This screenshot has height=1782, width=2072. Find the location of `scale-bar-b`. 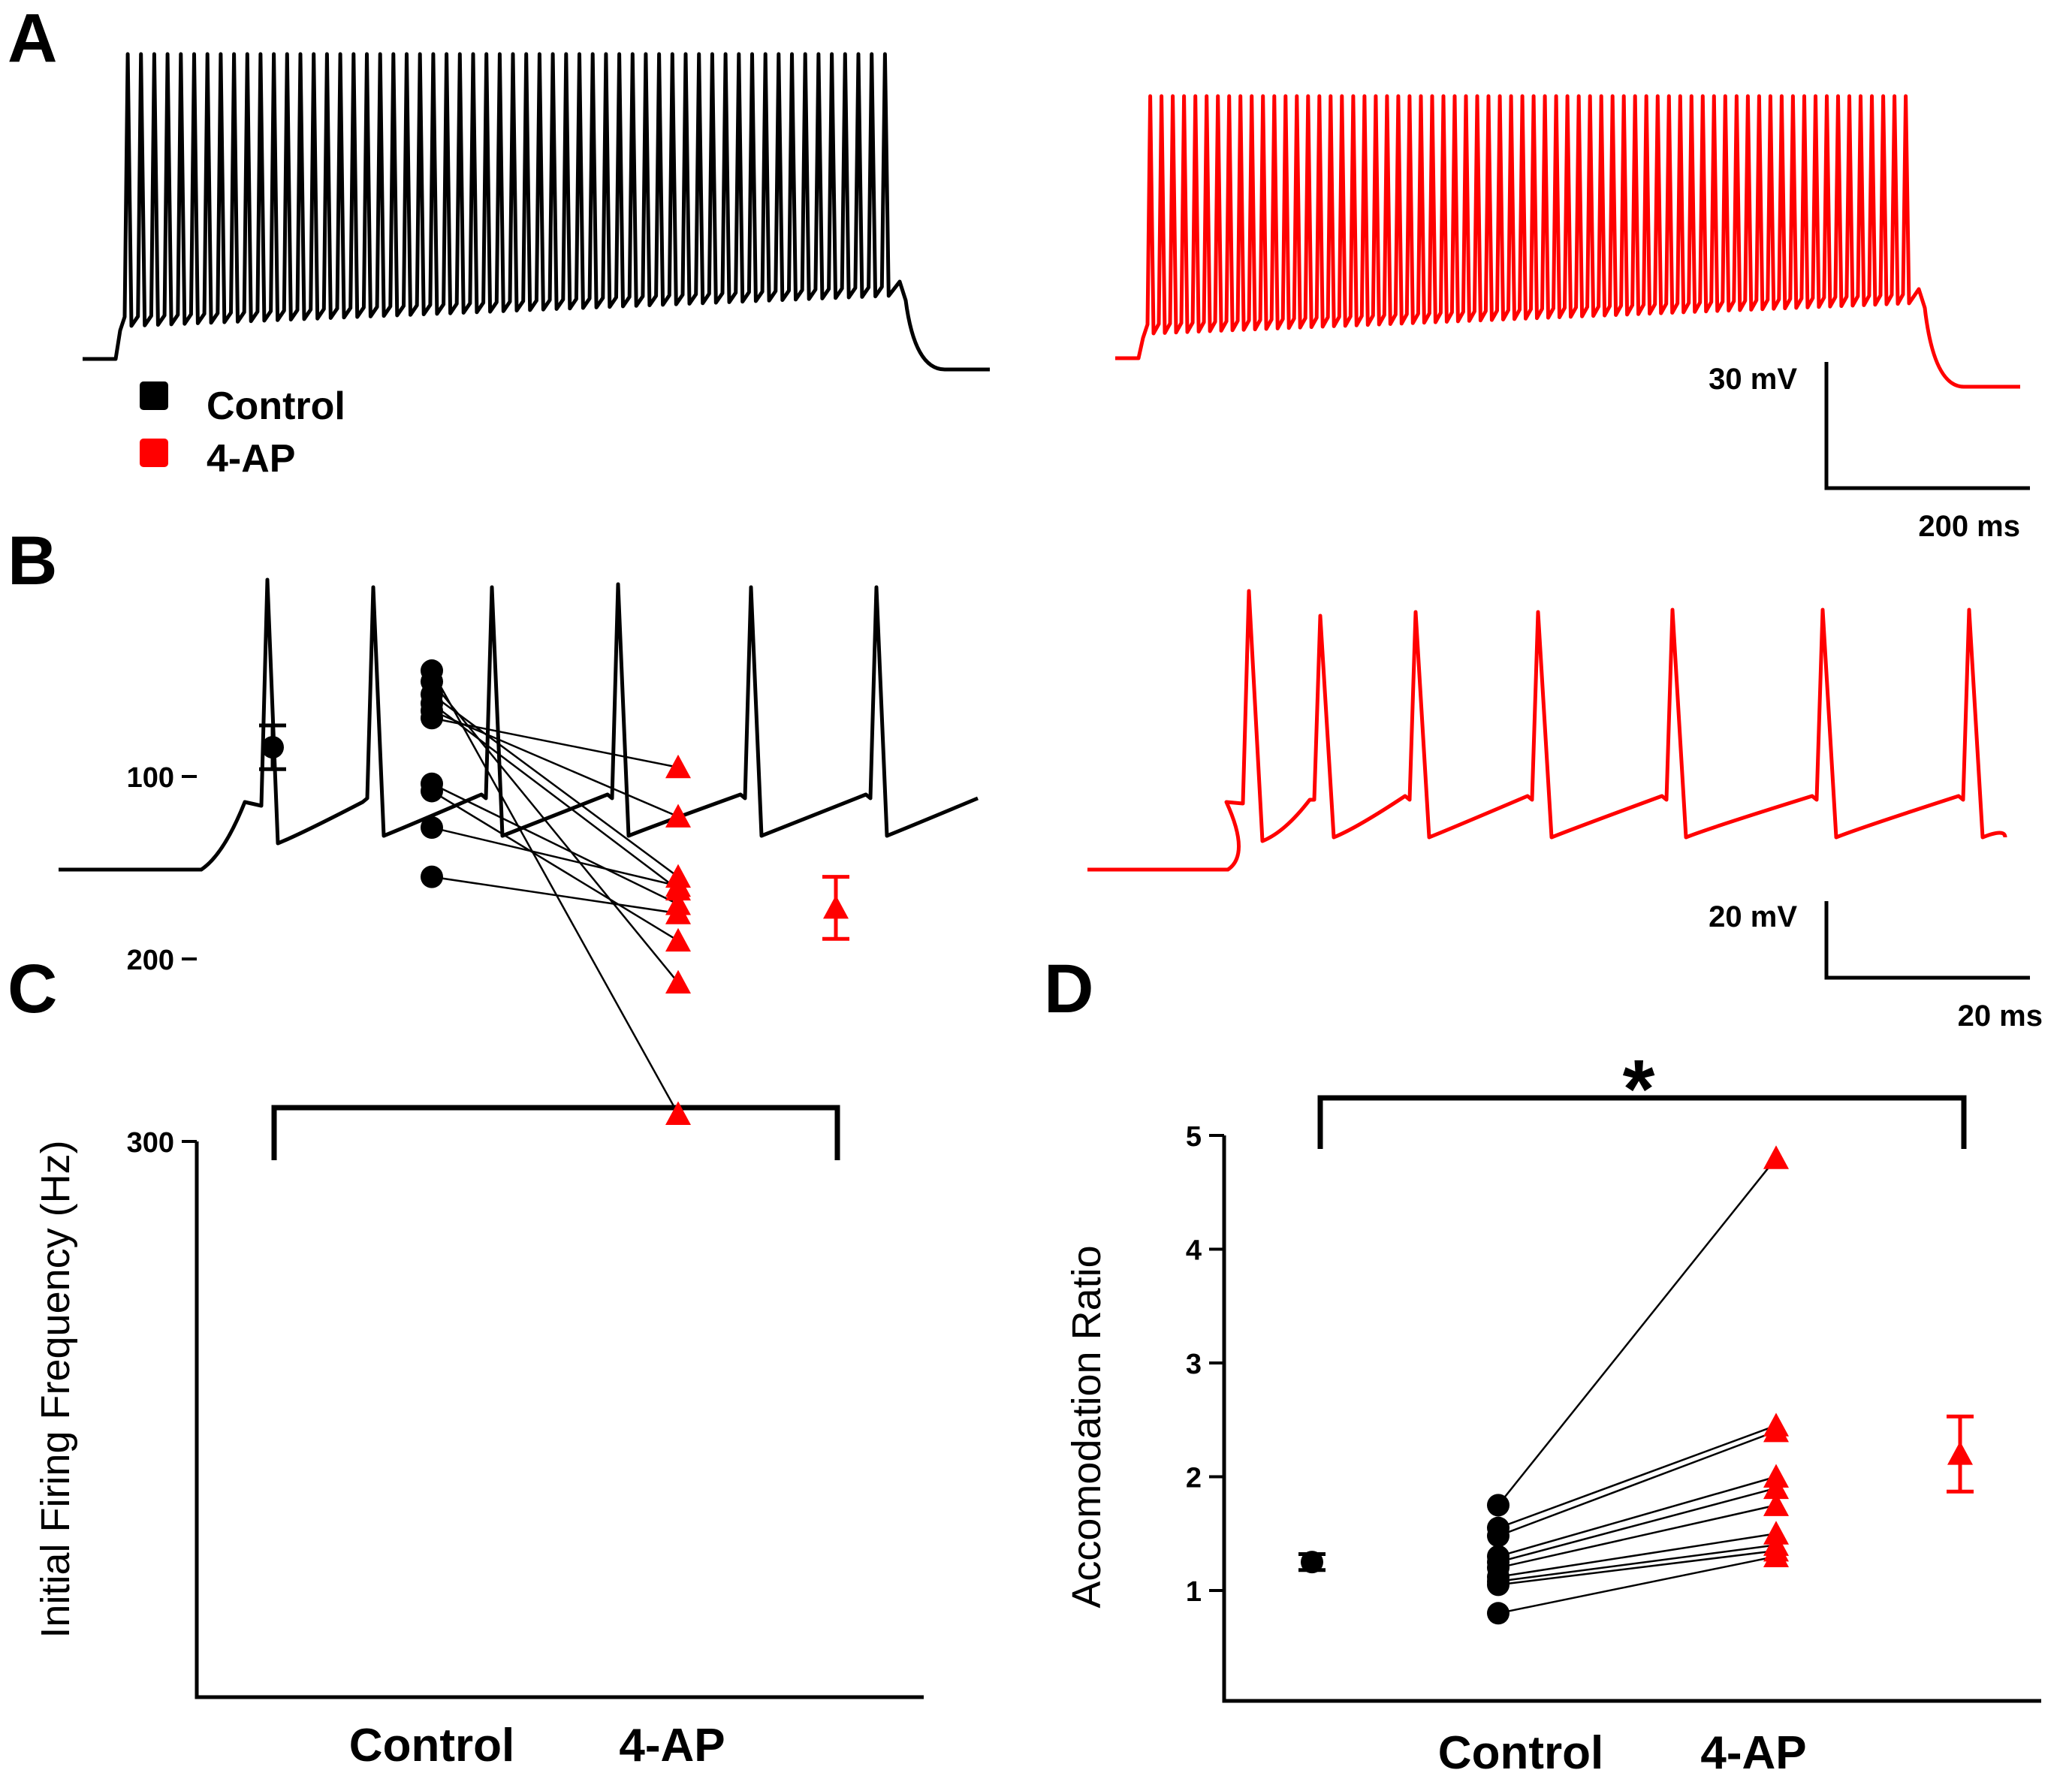

scale-bar-b is located at coordinates (1927, 941).